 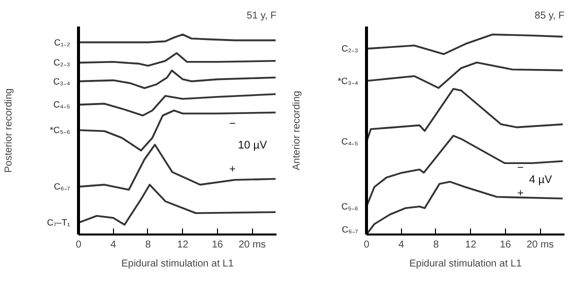 What do you see at coordinates (253, 146) in the screenshot?
I see `annotation: 10 µV` at bounding box center [253, 146].